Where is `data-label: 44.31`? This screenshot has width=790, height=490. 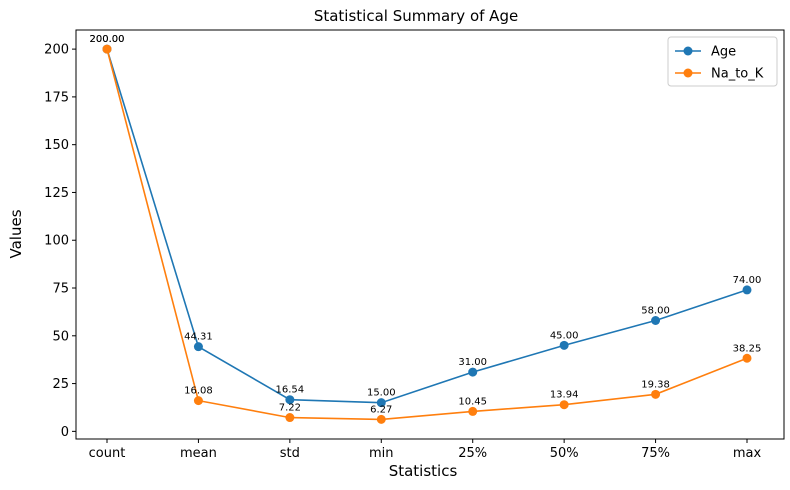 data-label: 44.31 is located at coordinates (198, 337).